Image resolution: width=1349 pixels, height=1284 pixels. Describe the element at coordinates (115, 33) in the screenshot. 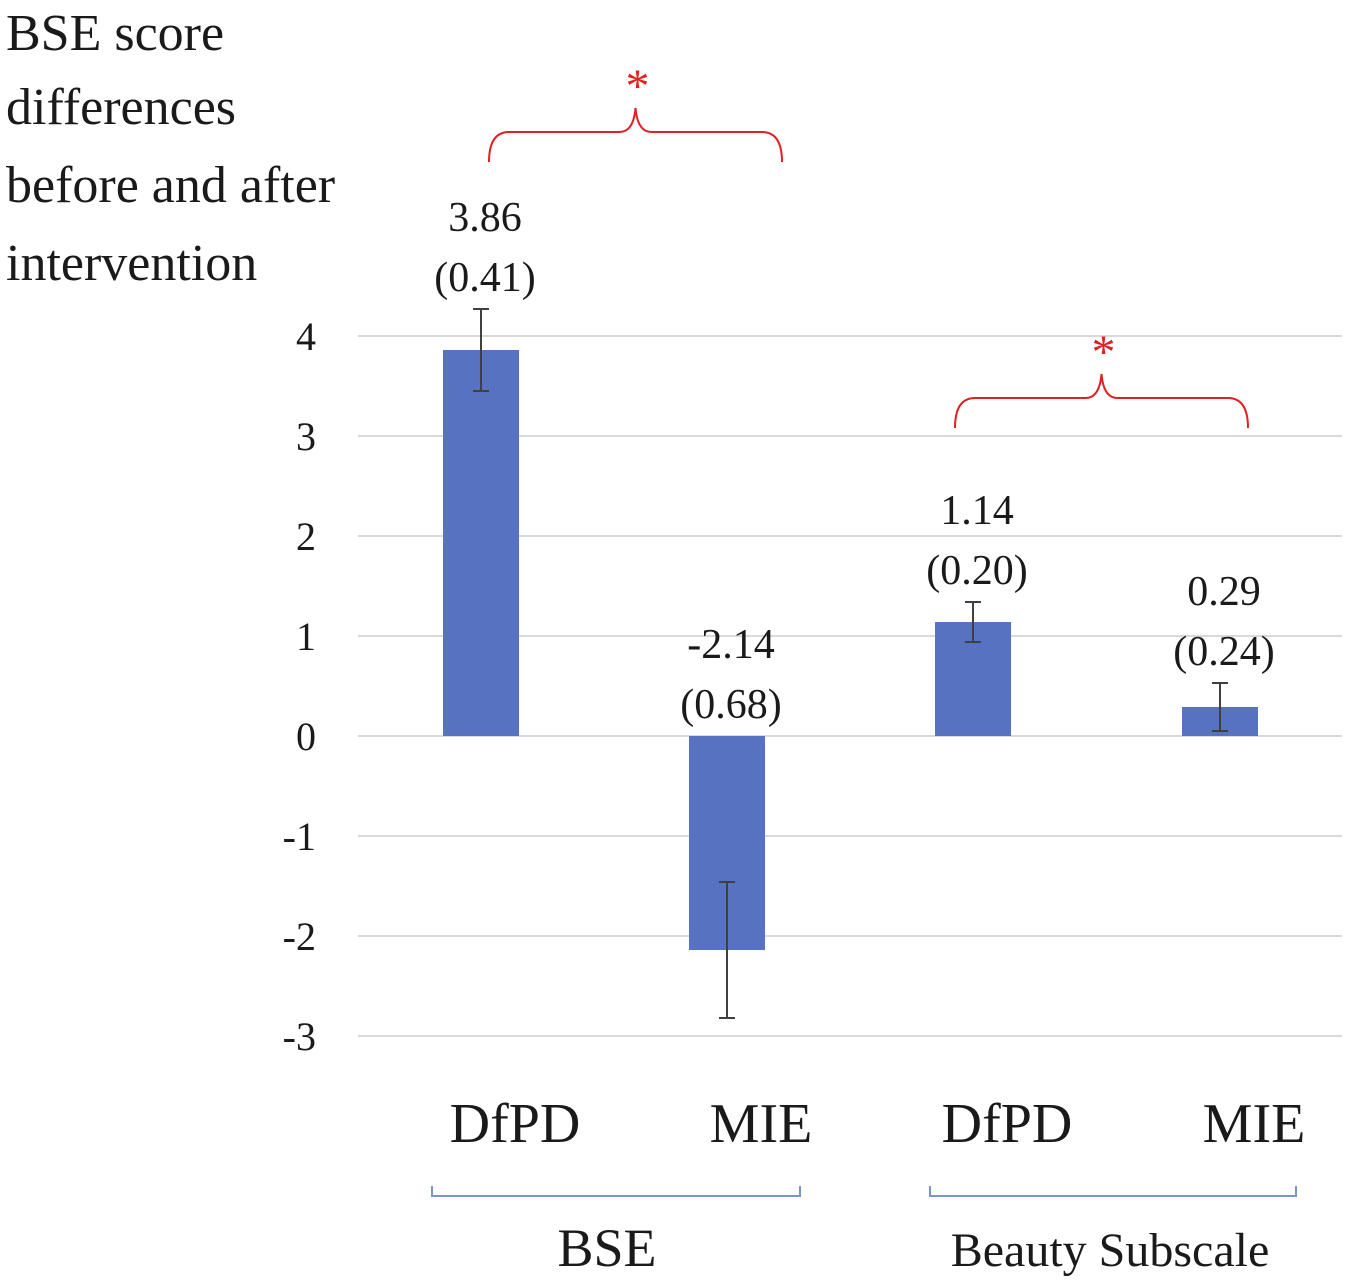

I see `y-axis-label-line: BSE score` at that location.